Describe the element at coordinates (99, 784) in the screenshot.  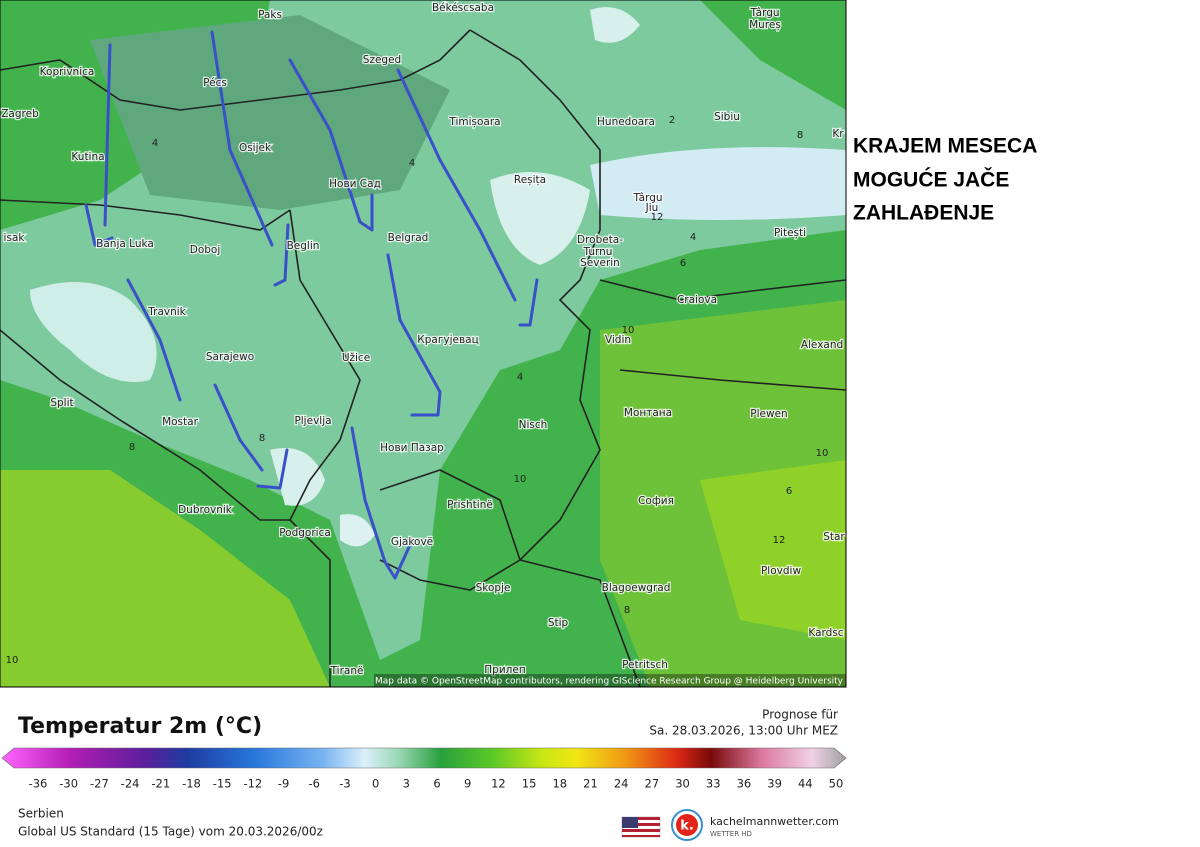
I see `scale-label: -27` at that location.